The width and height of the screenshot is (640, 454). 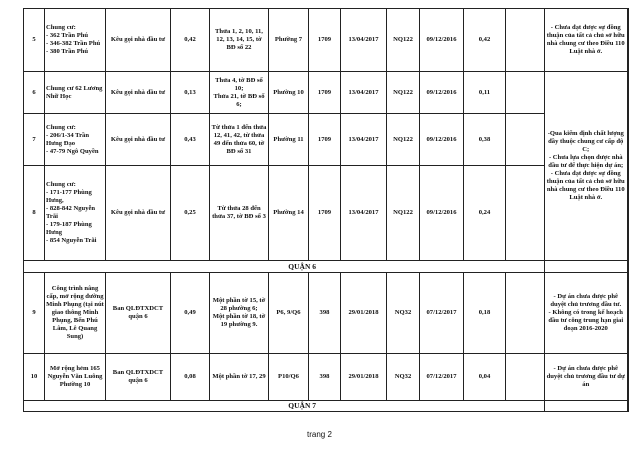 What do you see at coordinates (284, 266) in the screenshot?
I see `section-heading: QUẬN 6` at bounding box center [284, 266].